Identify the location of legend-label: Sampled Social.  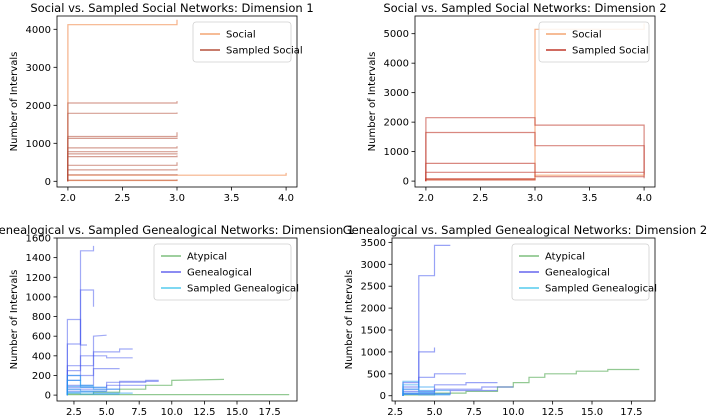
(264, 51).